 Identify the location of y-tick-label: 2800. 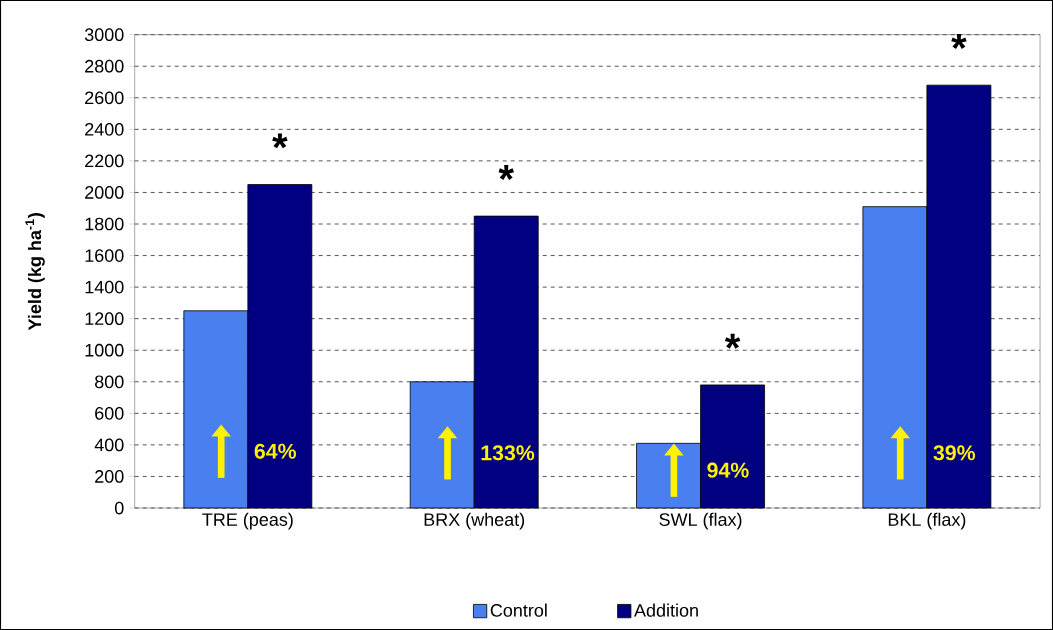
(104, 66).